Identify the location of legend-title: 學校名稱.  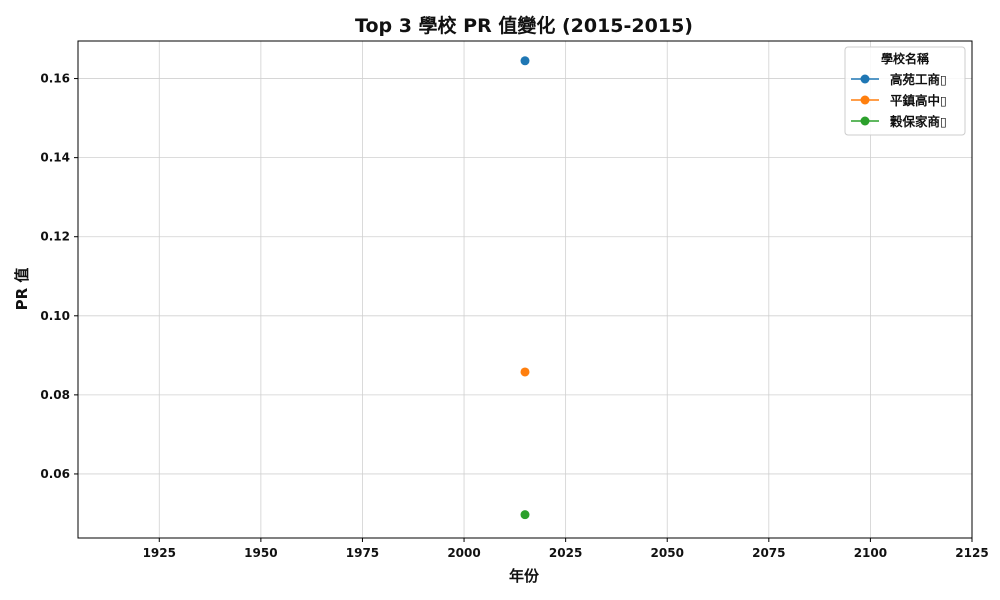
(905, 58).